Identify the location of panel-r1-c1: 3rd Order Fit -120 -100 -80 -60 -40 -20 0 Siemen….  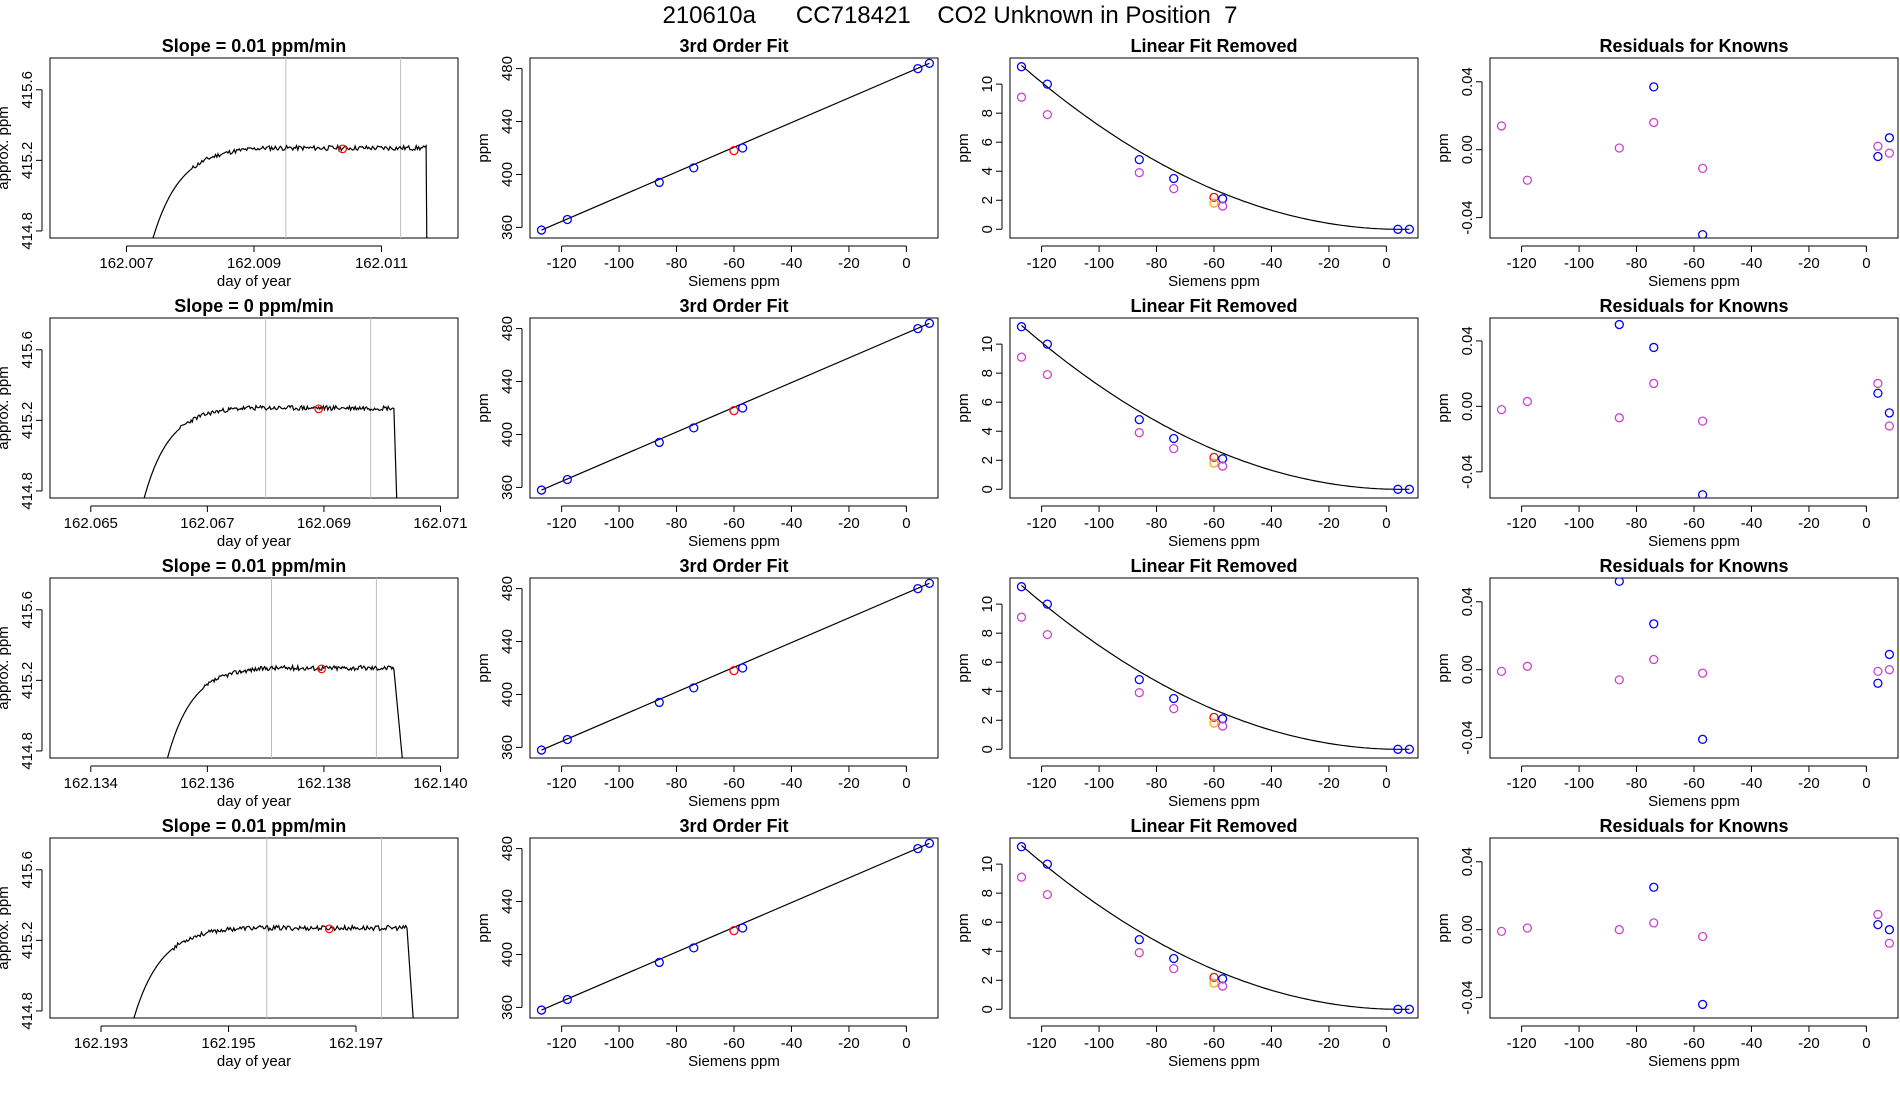
(707, 423).